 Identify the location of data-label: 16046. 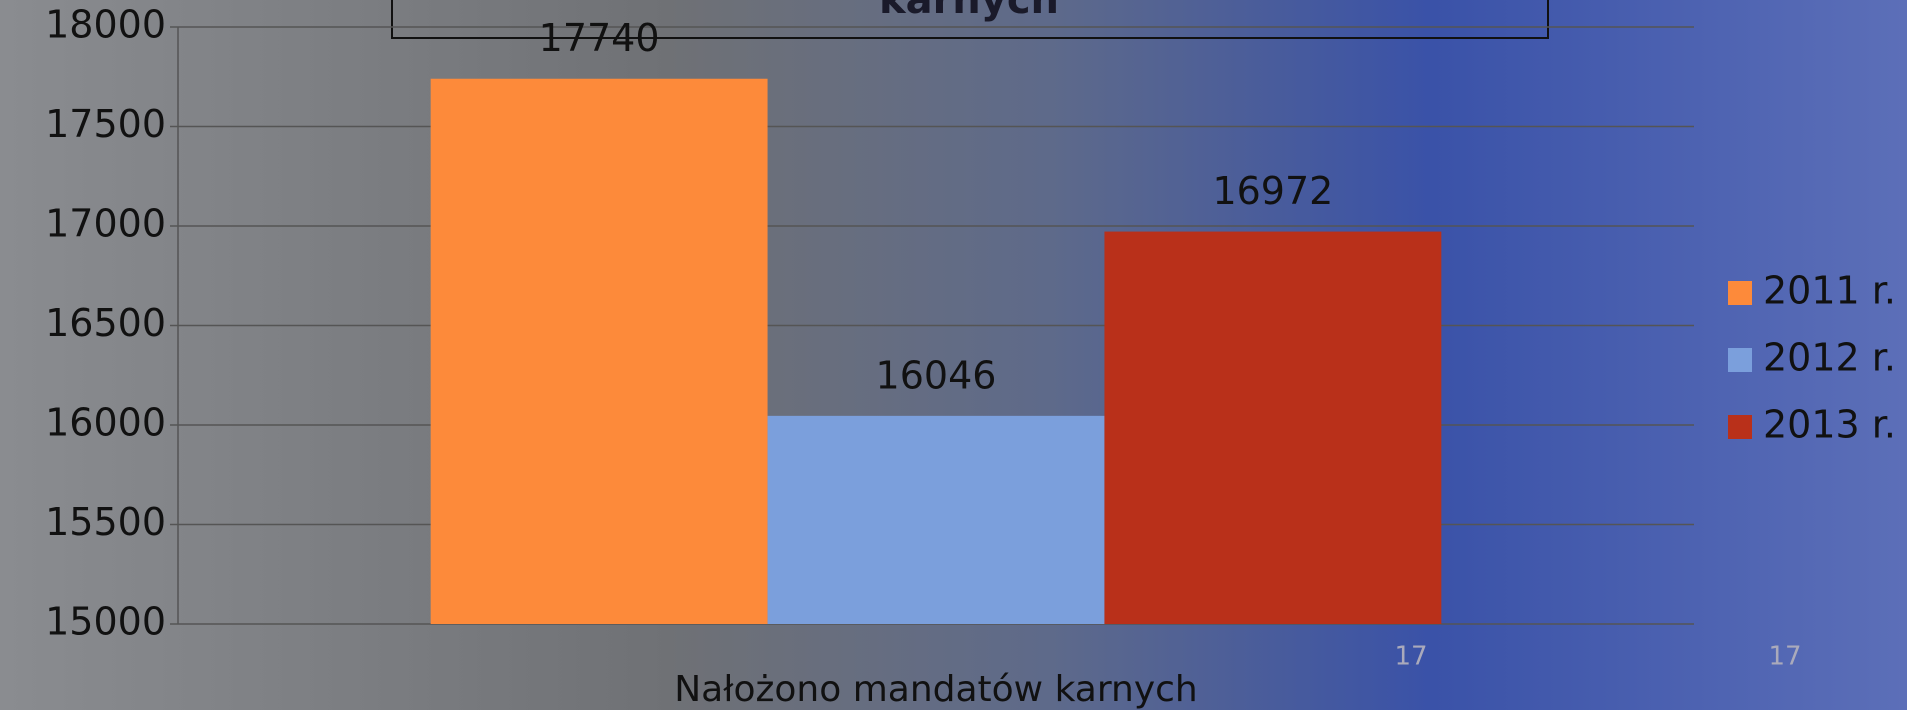
(936, 375).